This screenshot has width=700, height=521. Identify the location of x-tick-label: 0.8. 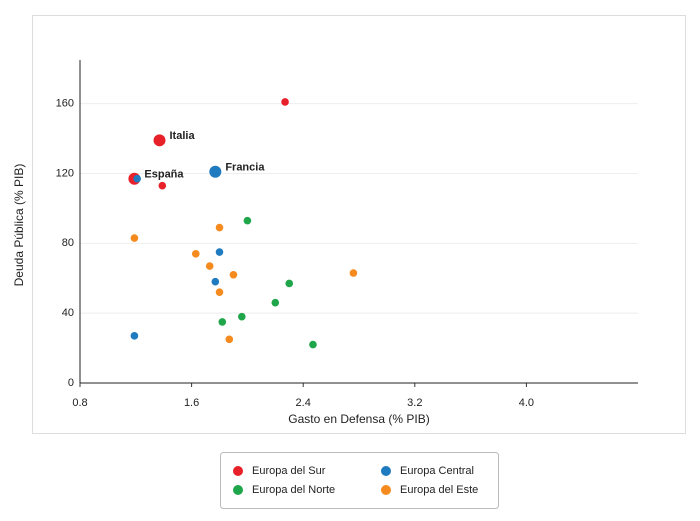
(79, 403).